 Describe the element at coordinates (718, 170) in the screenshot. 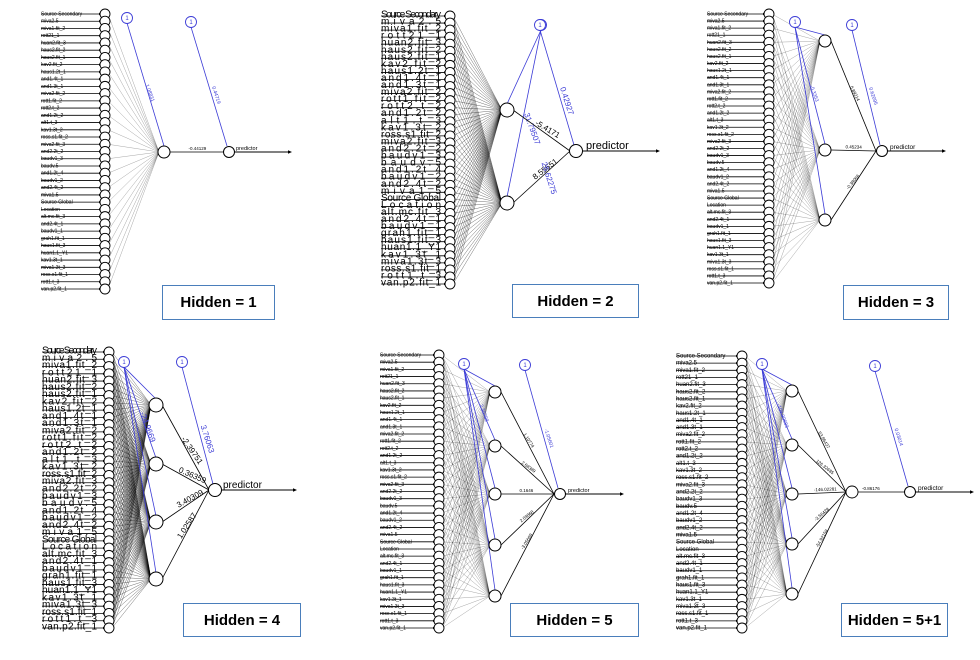

I see `input-label: and1.2t_4` at that location.